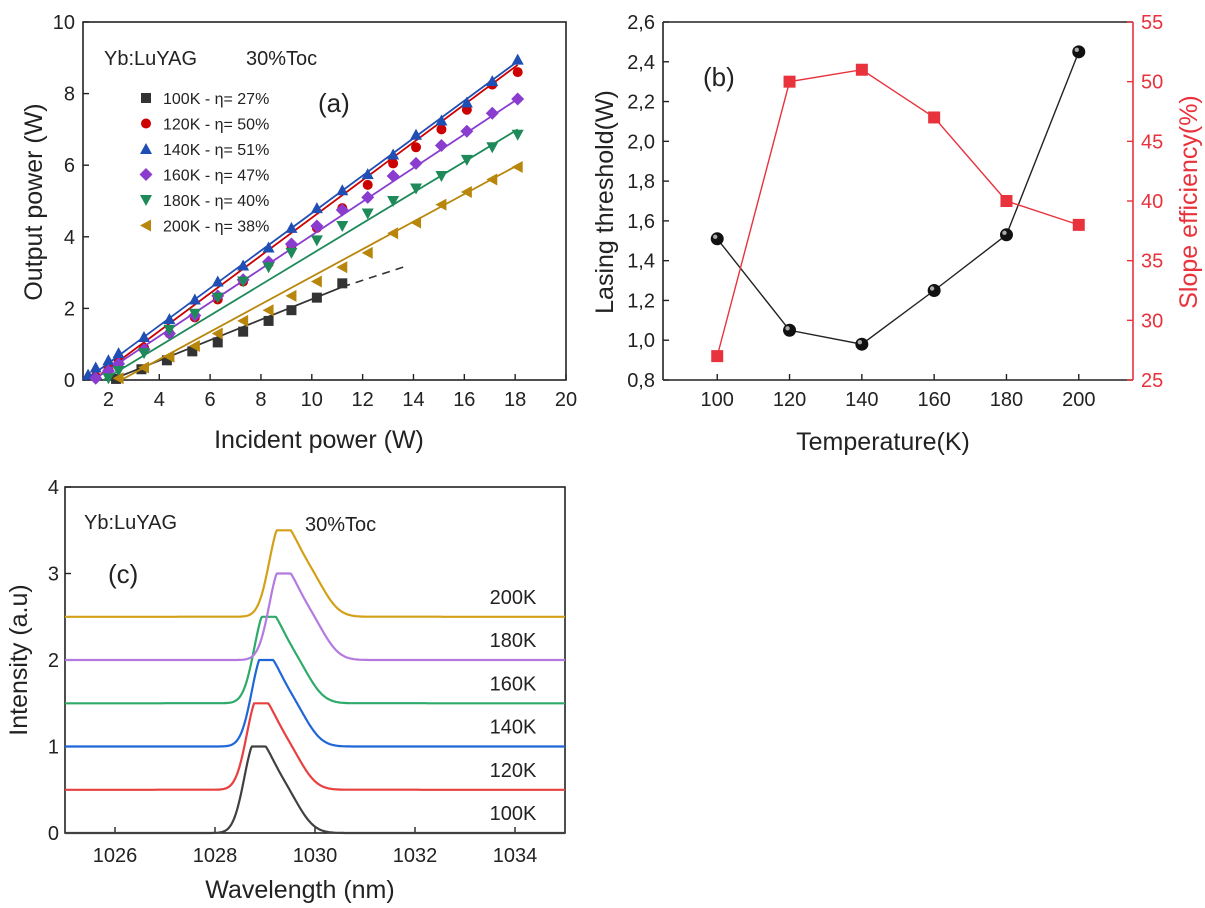  What do you see at coordinates (641, 63) in the screenshot?
I see `y-tick-label-b: 2,4` at bounding box center [641, 63].